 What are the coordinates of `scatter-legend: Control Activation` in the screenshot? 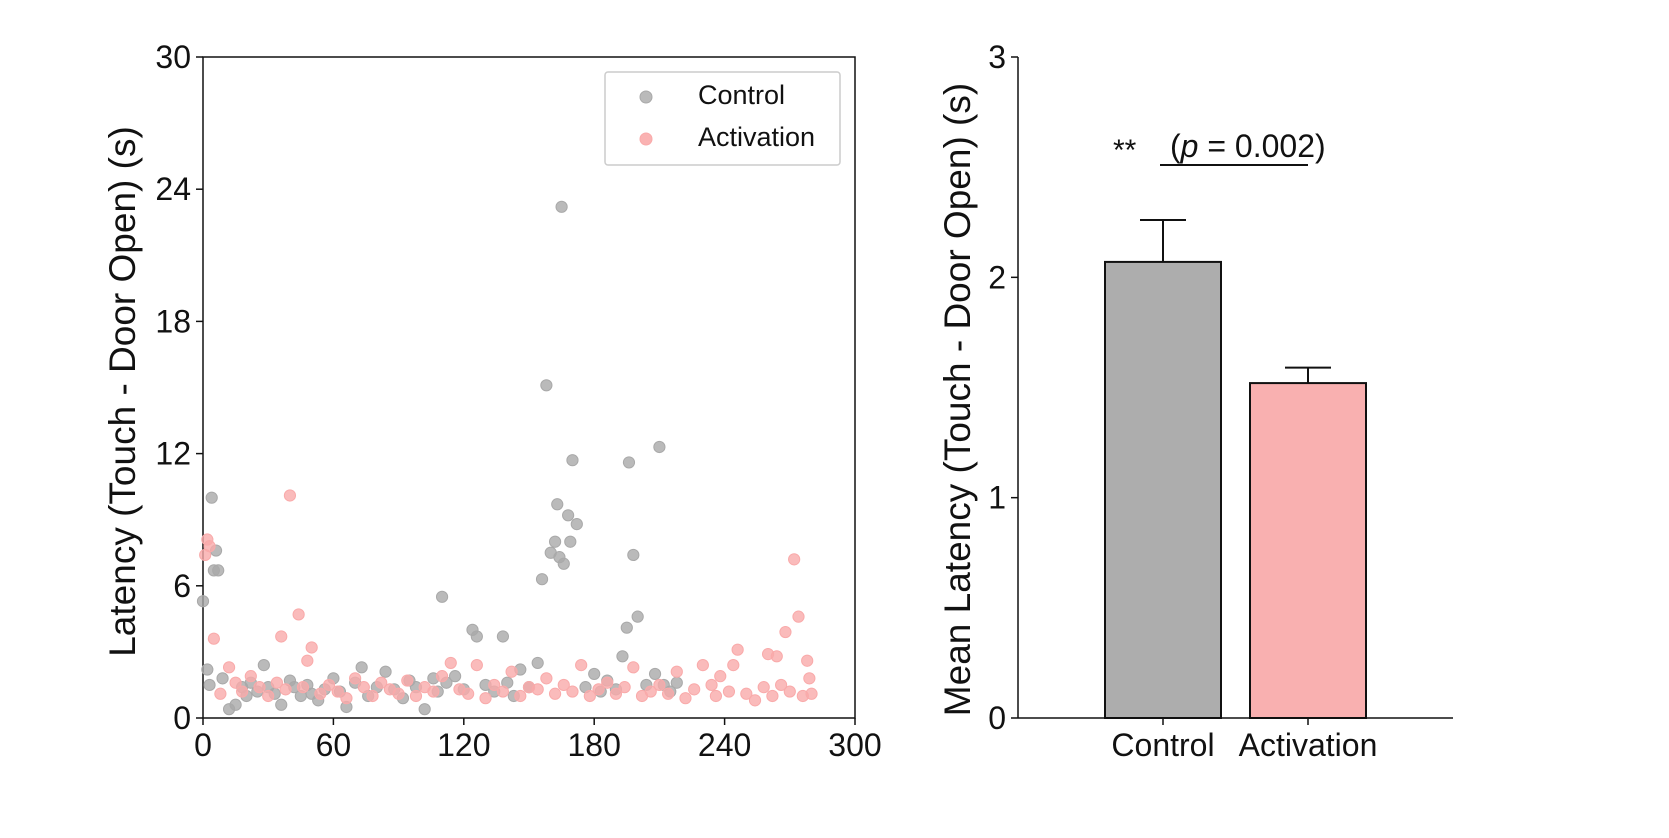 It's located at (722, 118).